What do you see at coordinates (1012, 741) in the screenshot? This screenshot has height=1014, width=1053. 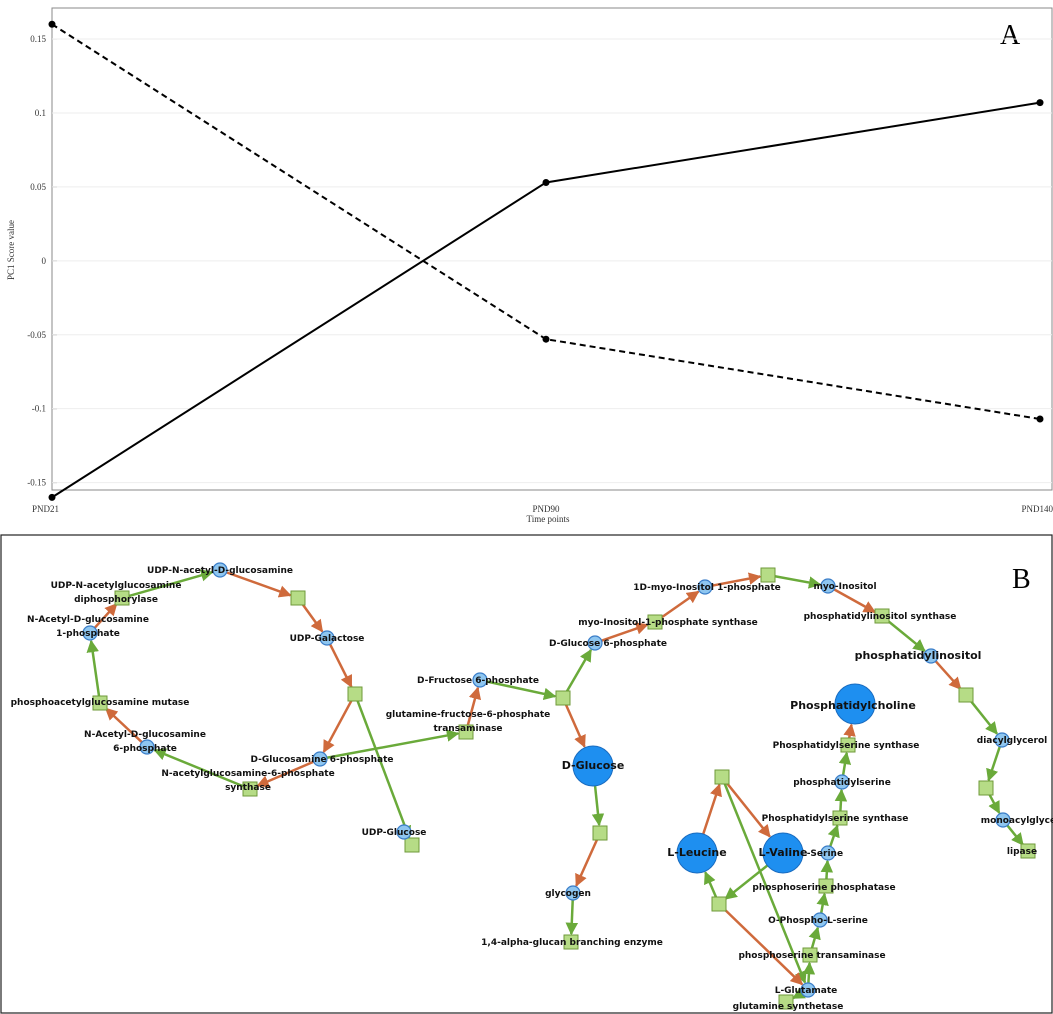 I see `node-label: diacylglycerol` at bounding box center [1012, 741].